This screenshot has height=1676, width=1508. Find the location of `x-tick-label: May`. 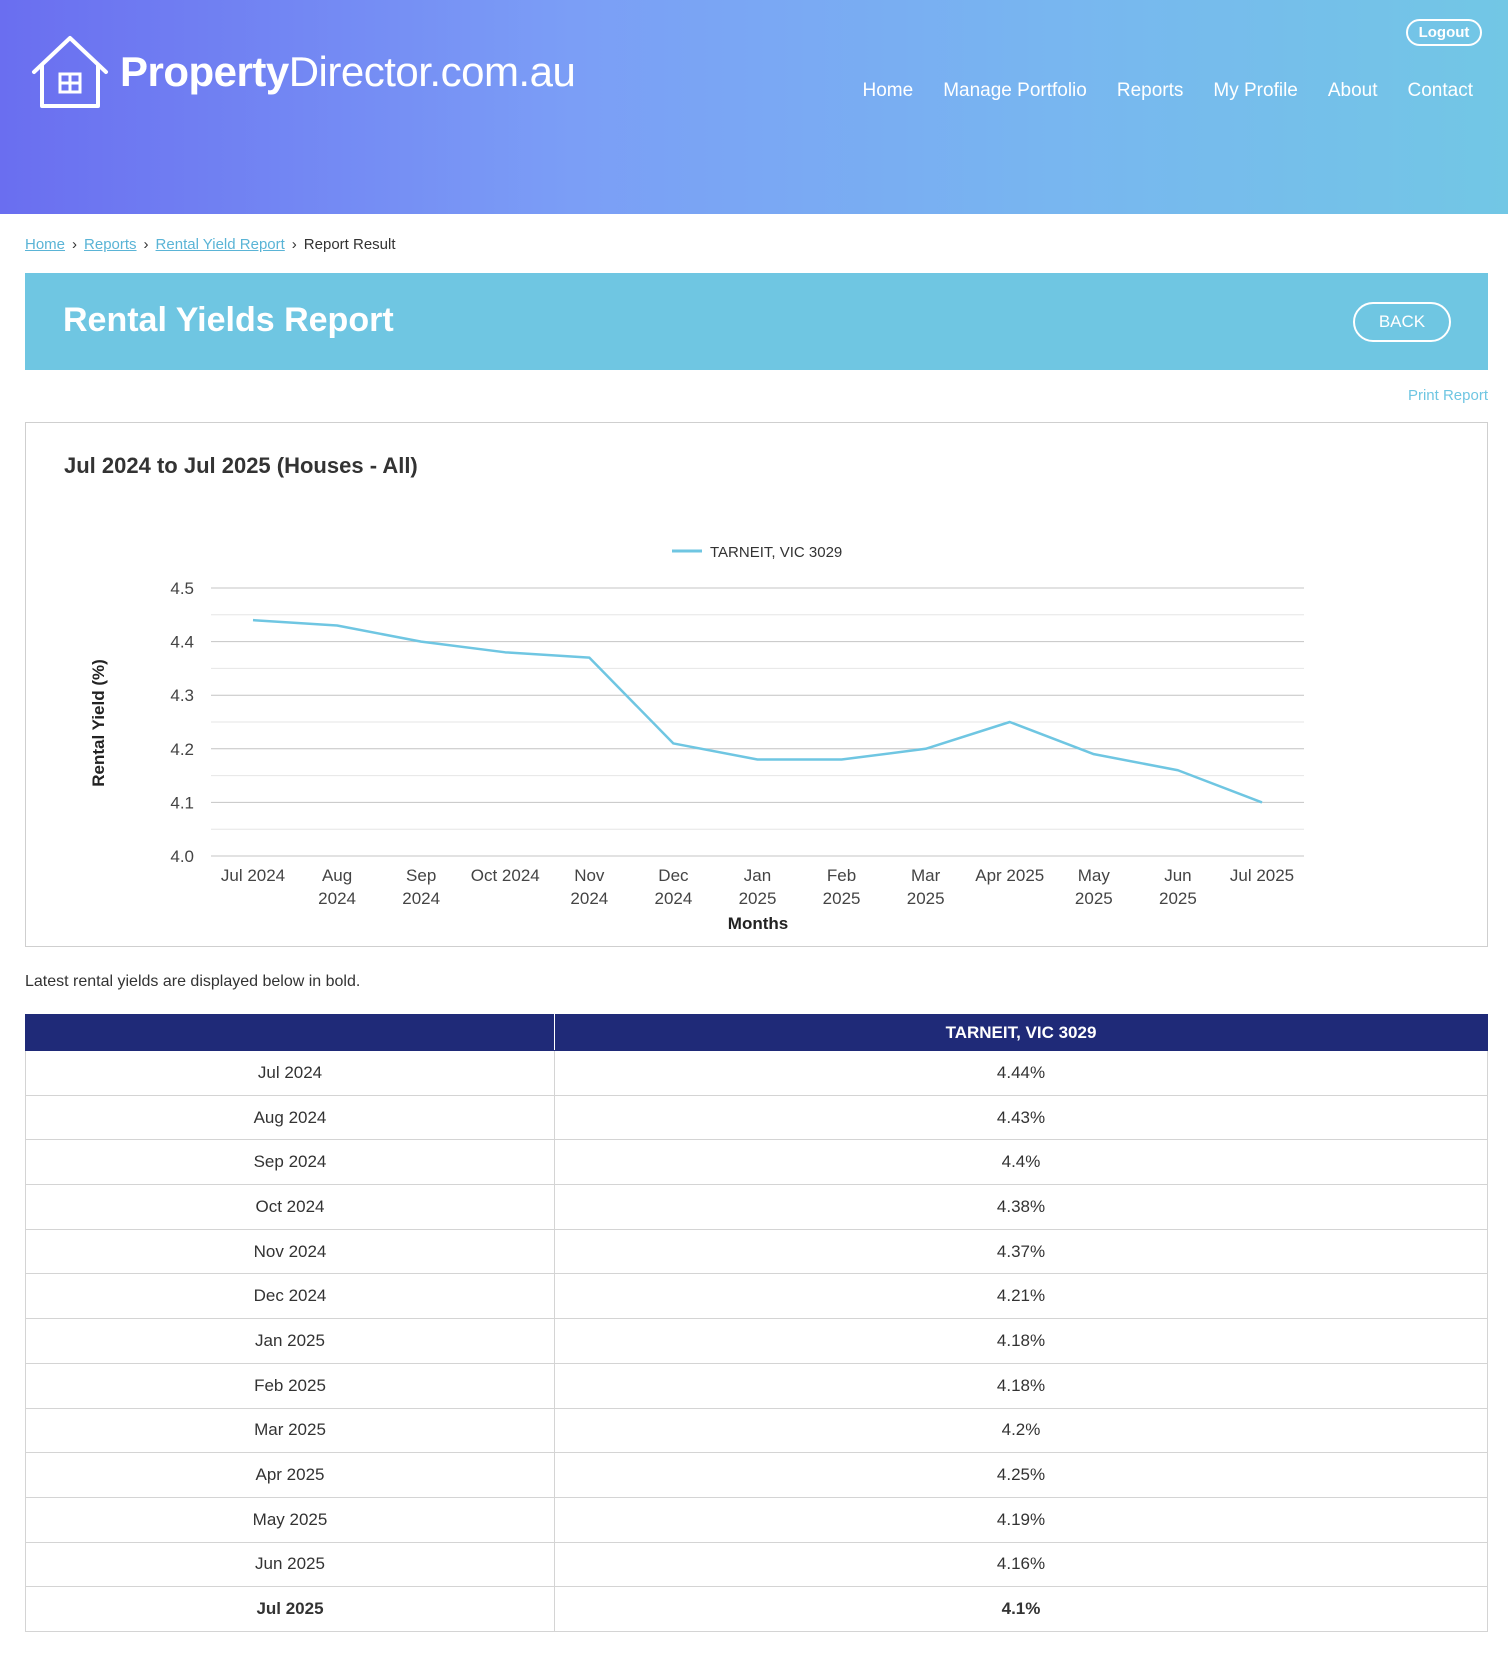

x-tick-label: May is located at coordinates (1094, 875).